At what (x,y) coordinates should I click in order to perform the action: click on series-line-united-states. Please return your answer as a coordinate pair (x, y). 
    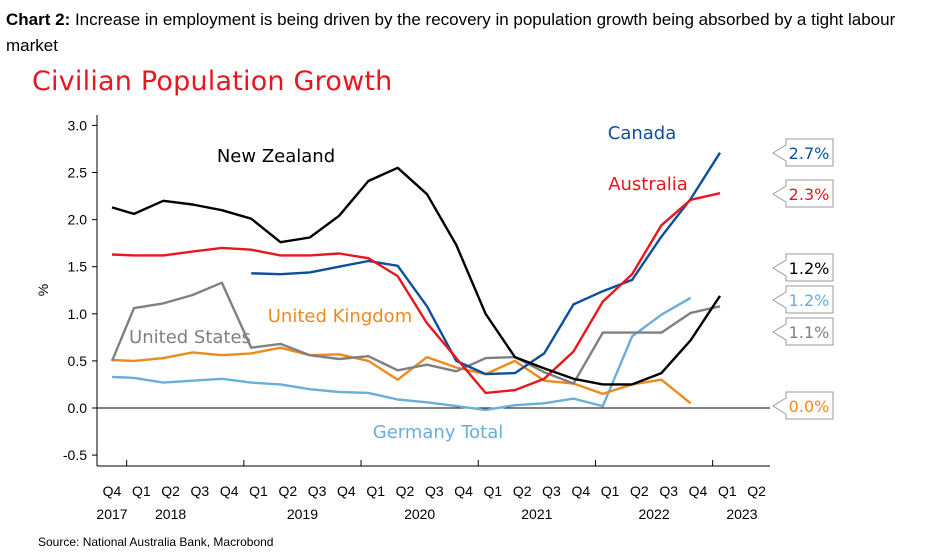
    Looking at the image, I should click on (415, 333).